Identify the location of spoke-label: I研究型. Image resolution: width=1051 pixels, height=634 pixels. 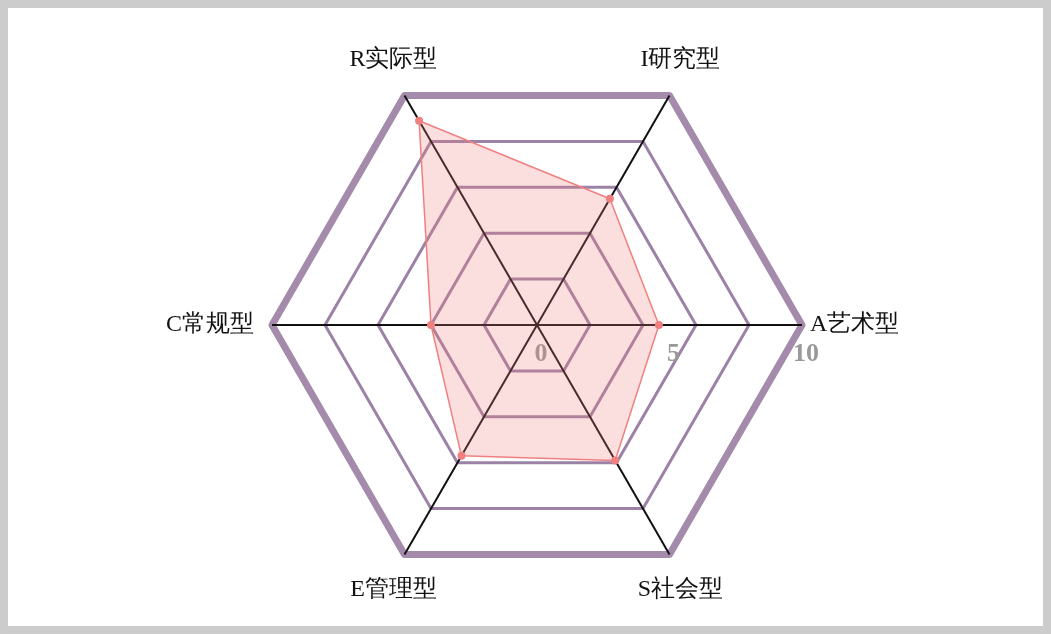
(680, 58).